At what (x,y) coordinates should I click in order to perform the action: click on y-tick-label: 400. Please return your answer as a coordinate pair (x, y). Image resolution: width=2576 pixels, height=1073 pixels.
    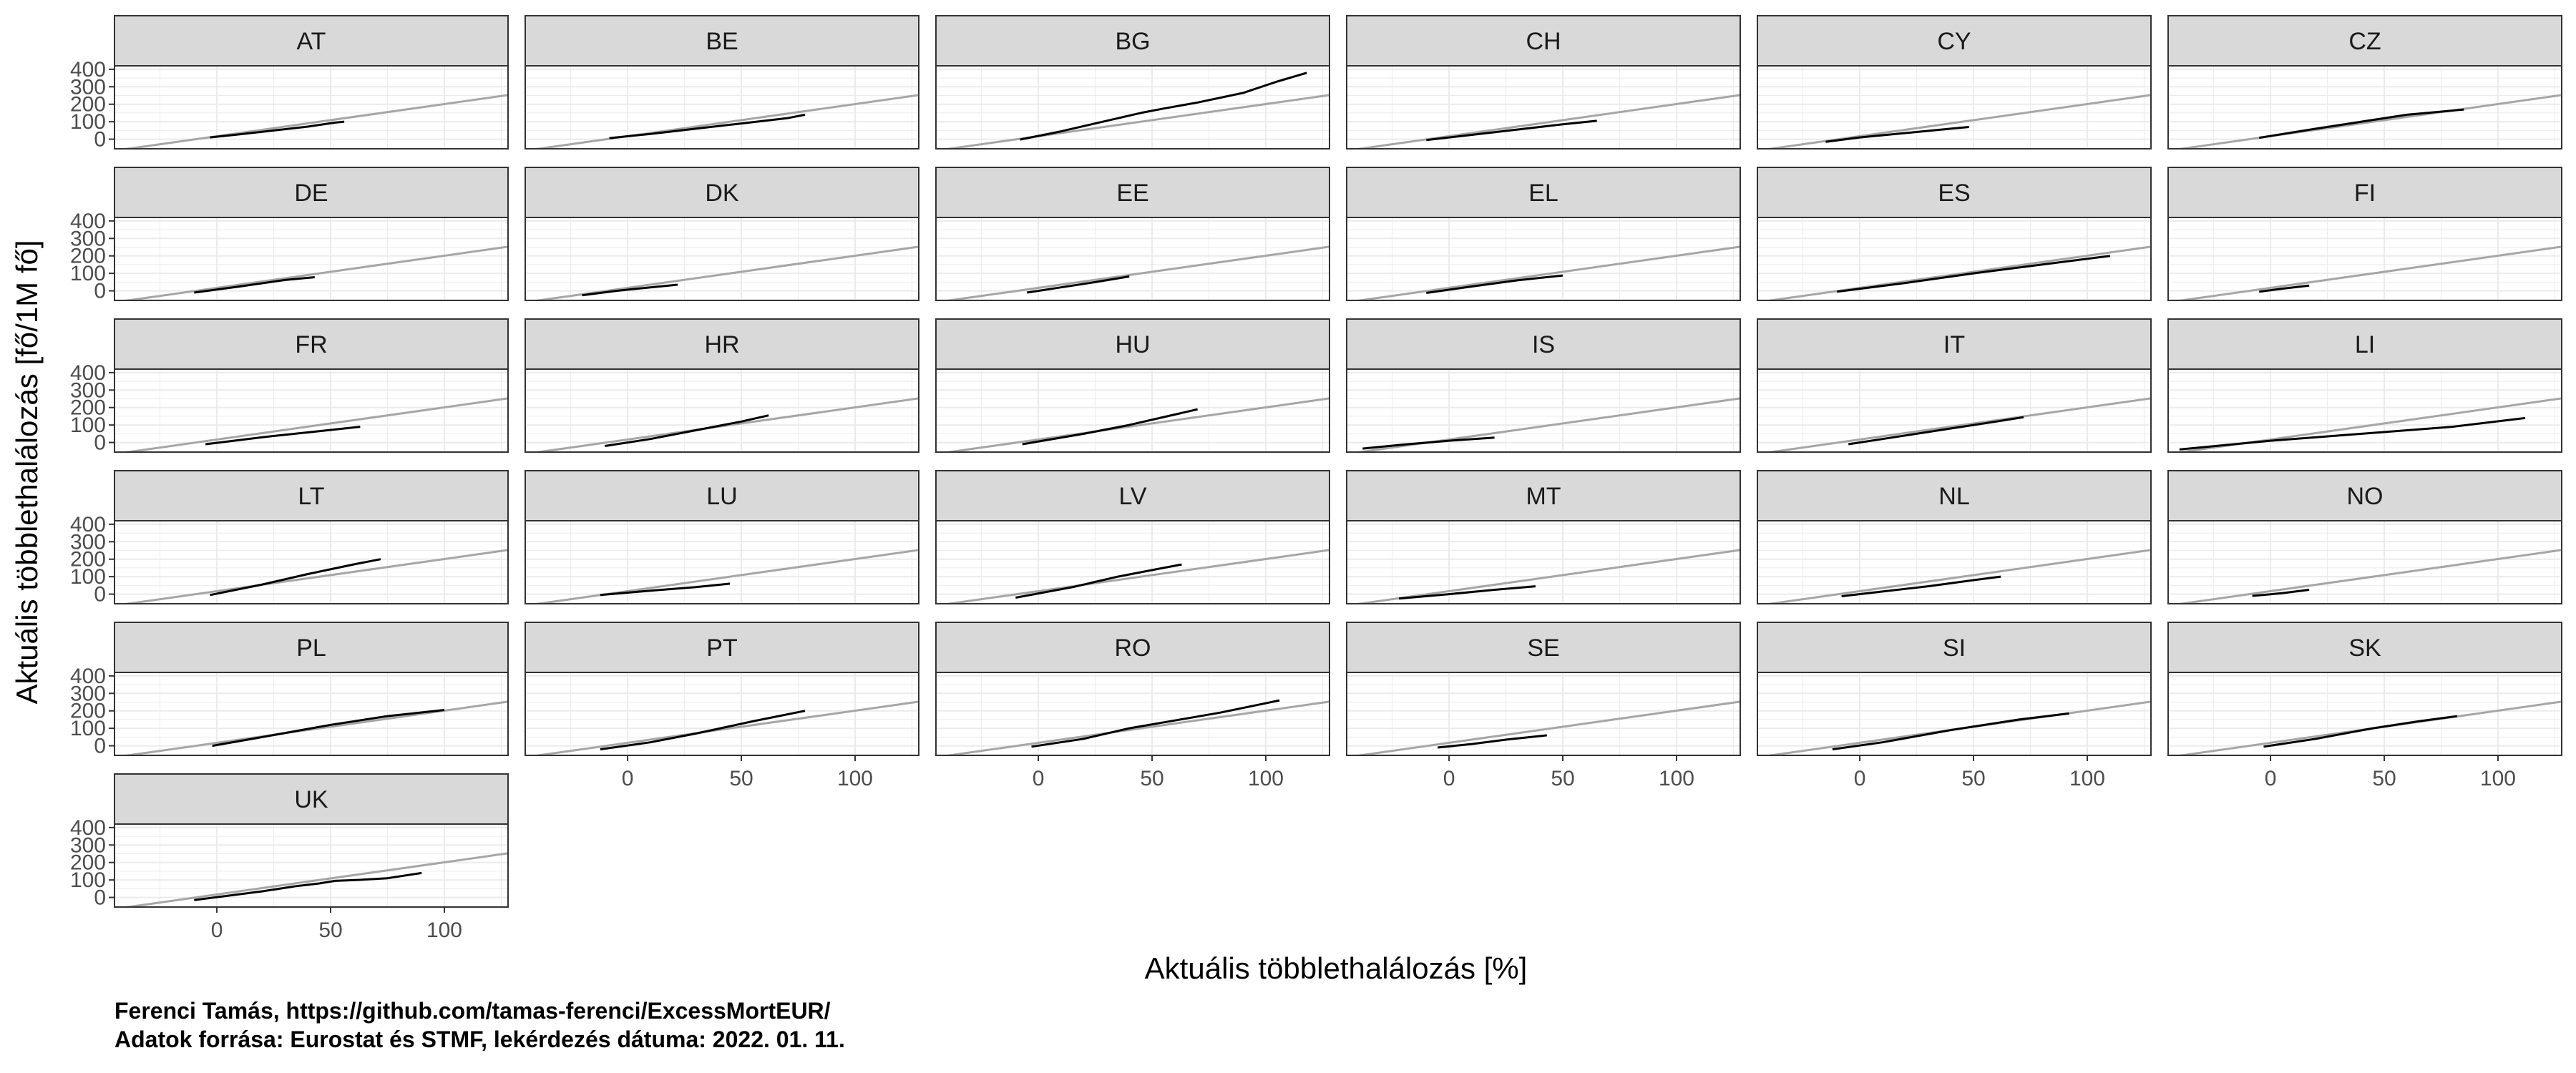
    Looking at the image, I should click on (88, 828).